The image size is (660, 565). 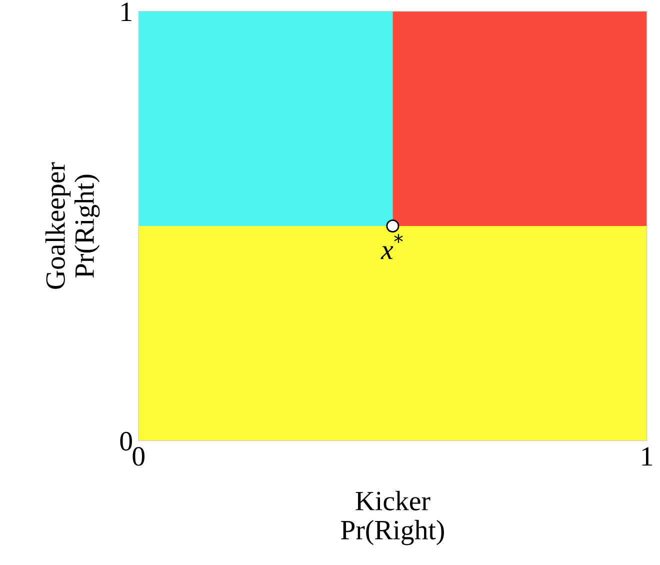 What do you see at coordinates (391, 247) in the screenshot?
I see `annotation: x$^{*}$` at bounding box center [391, 247].